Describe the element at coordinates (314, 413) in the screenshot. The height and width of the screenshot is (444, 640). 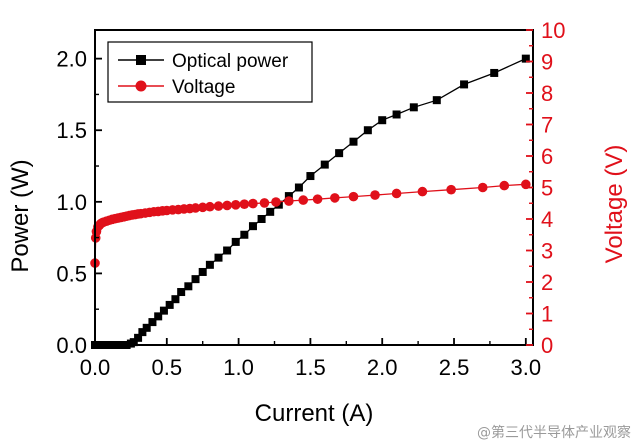
I see `x-axis-title: Current (A)` at that location.